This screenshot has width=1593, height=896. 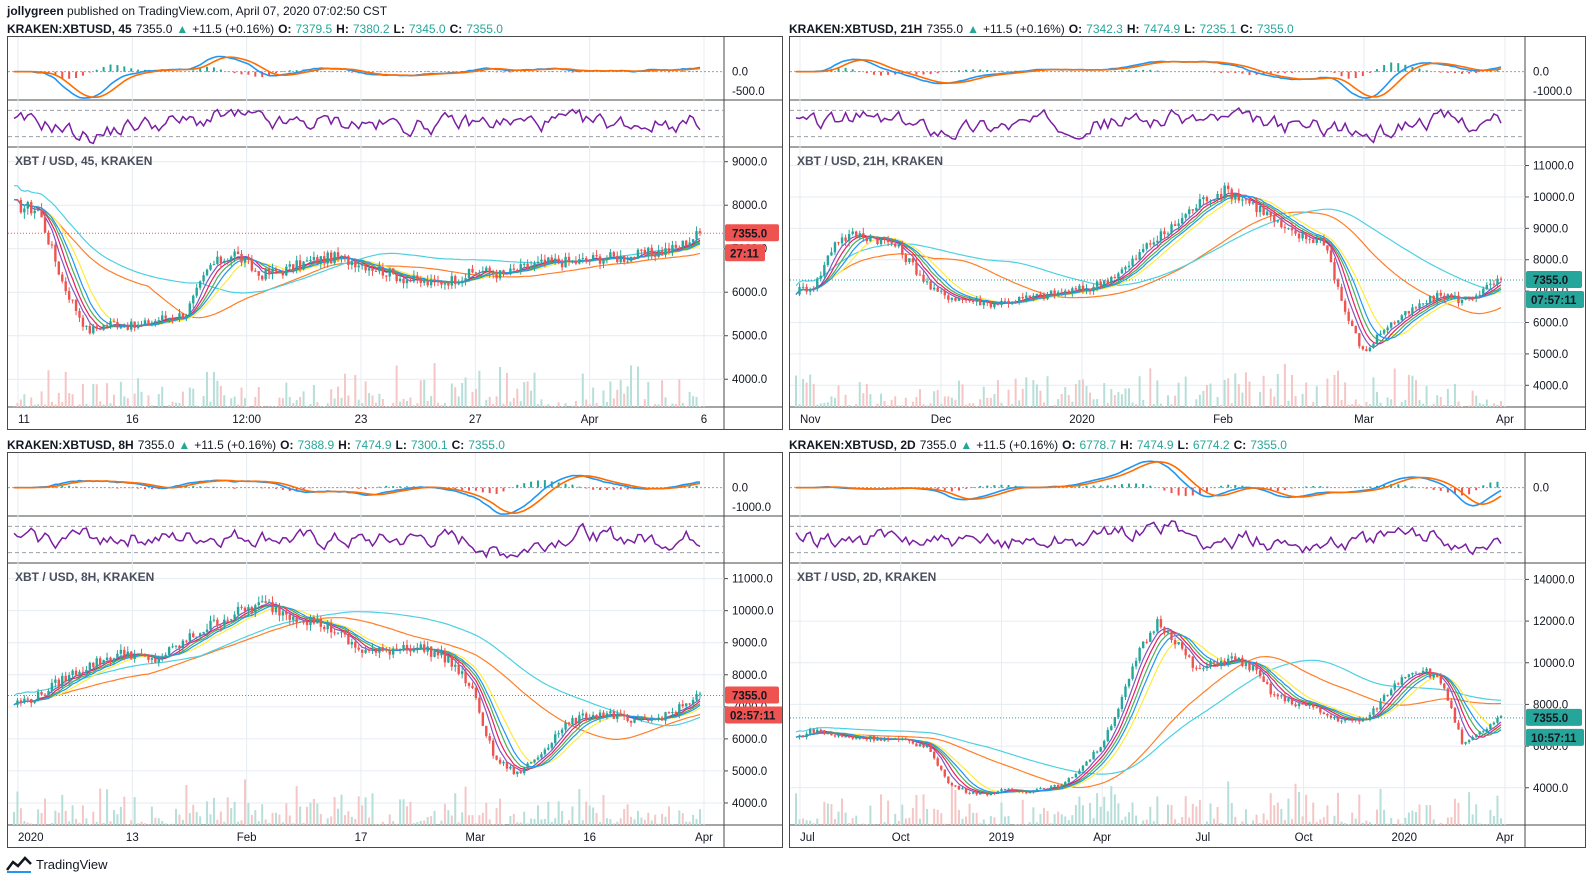 What do you see at coordinates (810, 420) in the screenshot?
I see `time-tick-label: Nov` at bounding box center [810, 420].